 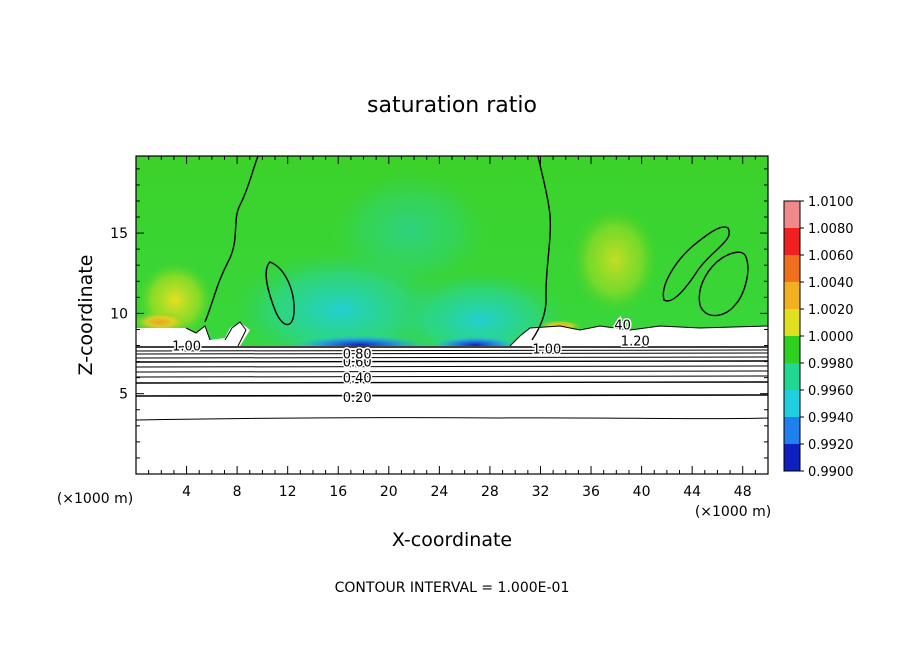 What do you see at coordinates (452, 105) in the screenshot?
I see `chart-title: saturation ratio` at bounding box center [452, 105].